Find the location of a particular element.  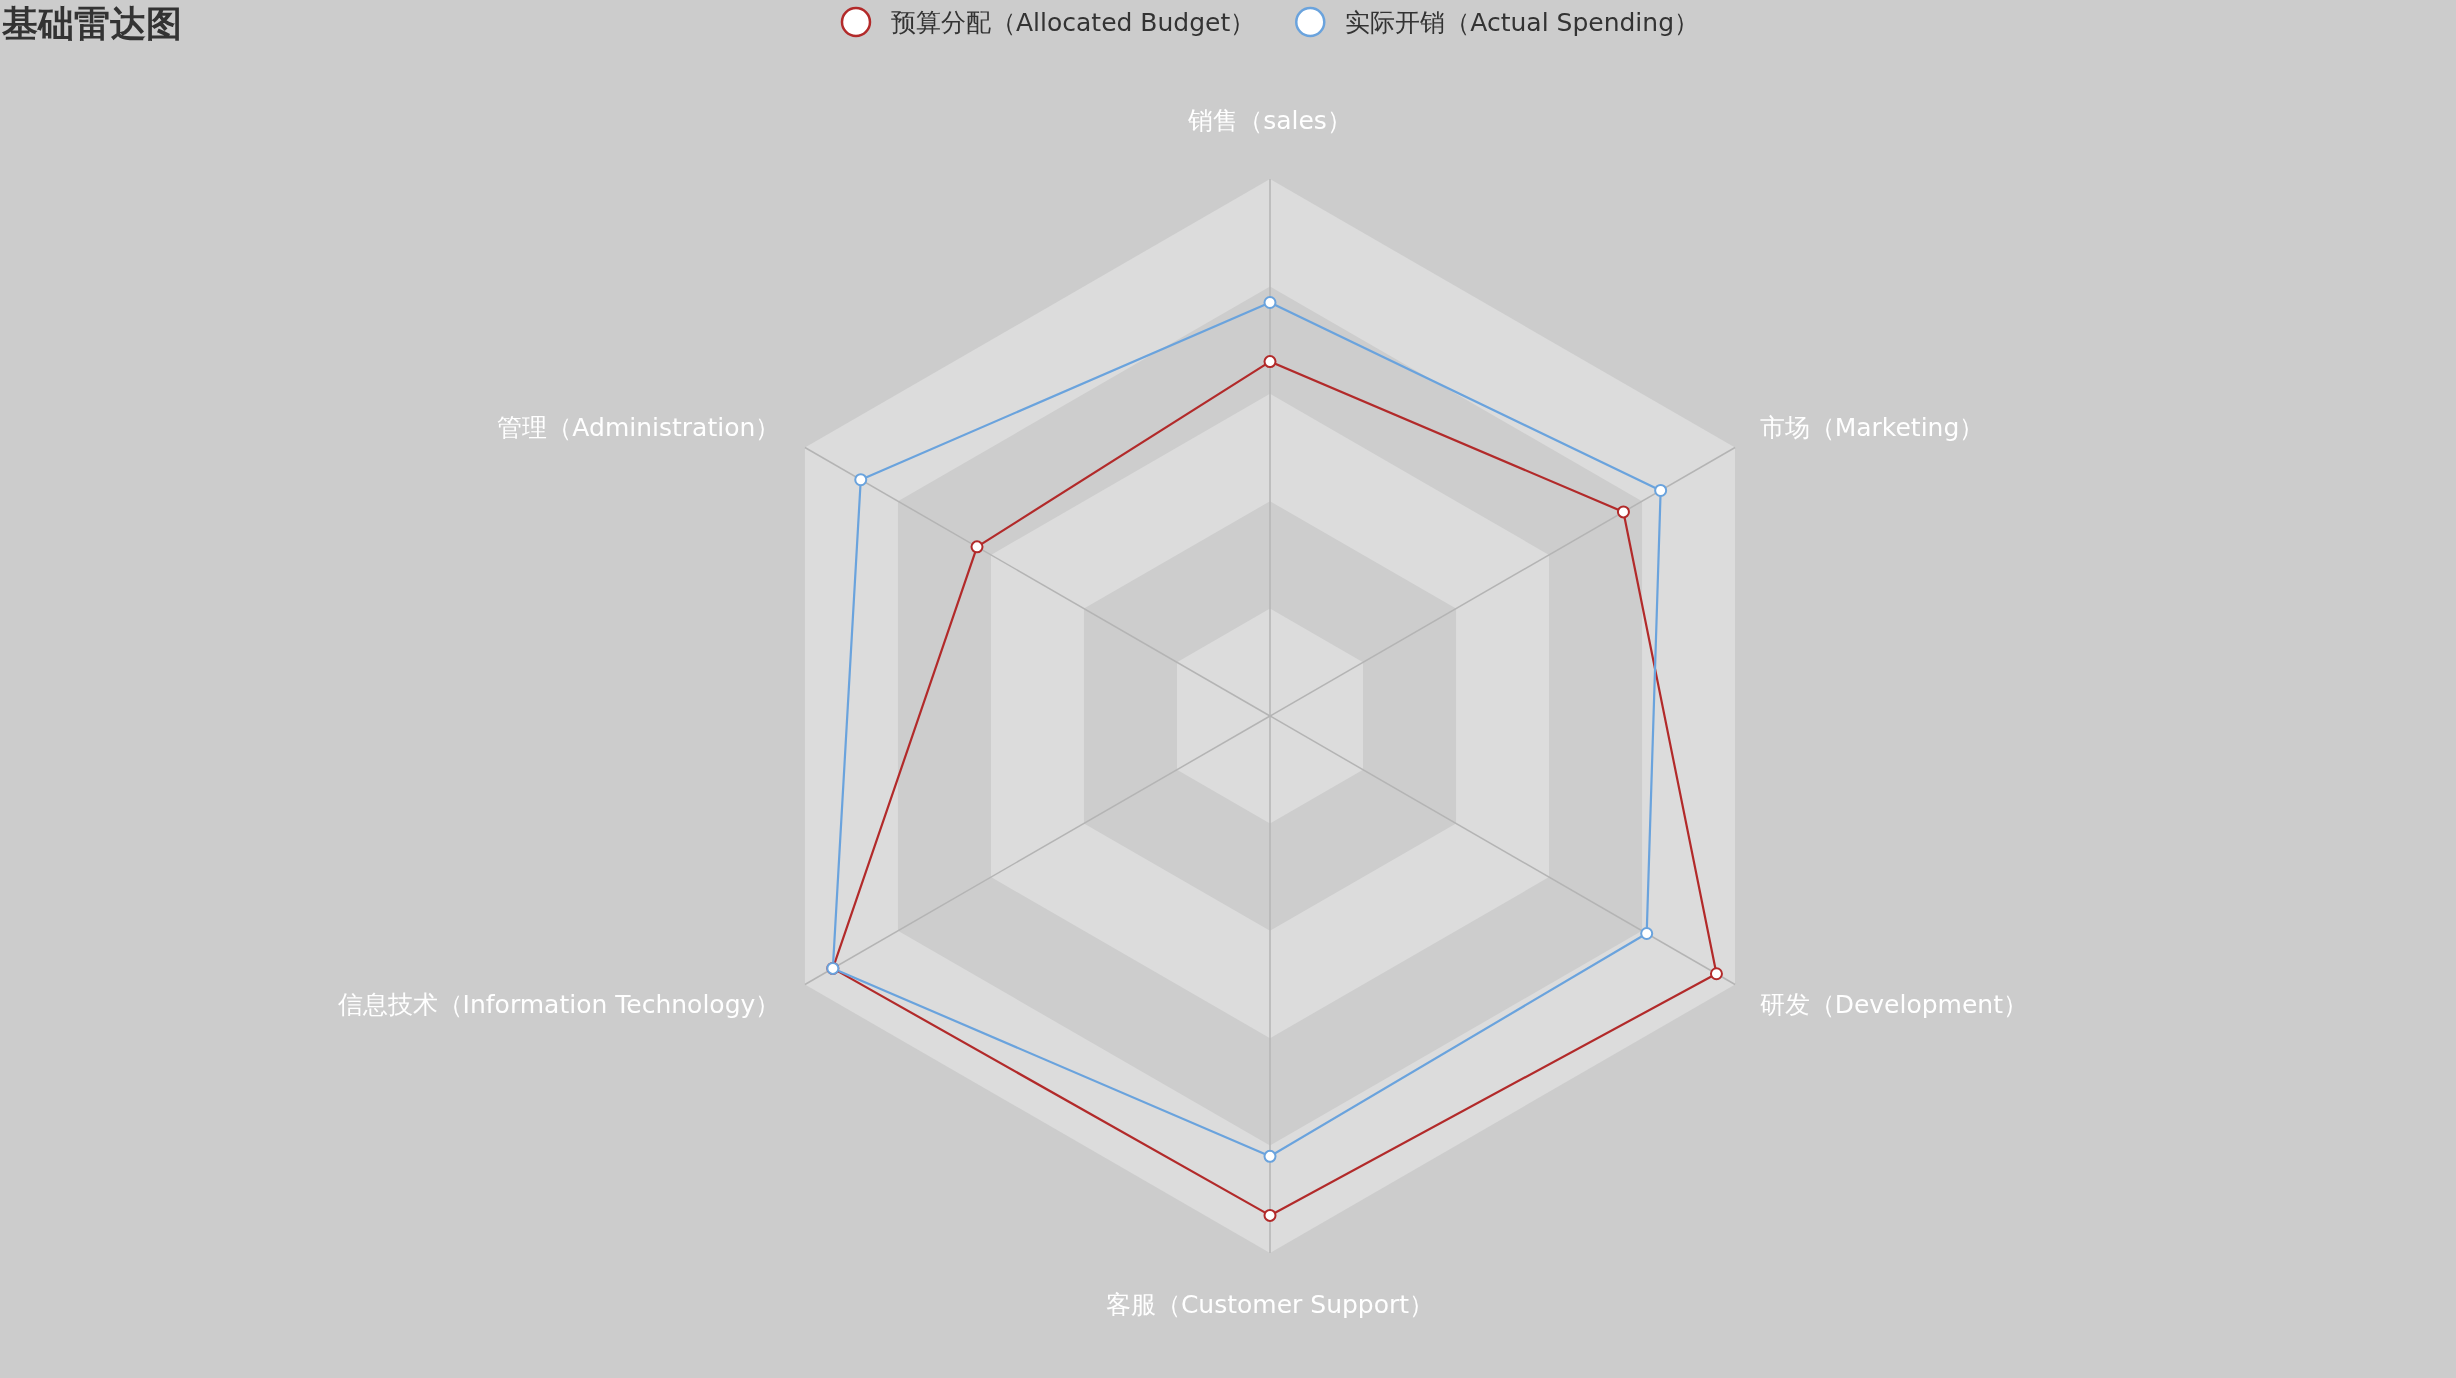

legend-label: 预算分配（Allocated Budget） is located at coordinates (1073, 22).